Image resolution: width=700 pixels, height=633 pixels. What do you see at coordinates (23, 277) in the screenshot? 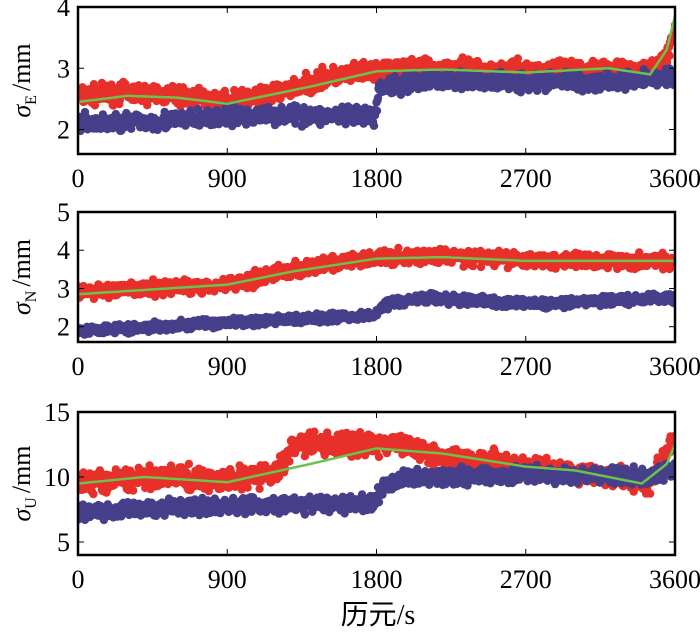
I see `y-axis-label: σN/mm` at bounding box center [23, 277].